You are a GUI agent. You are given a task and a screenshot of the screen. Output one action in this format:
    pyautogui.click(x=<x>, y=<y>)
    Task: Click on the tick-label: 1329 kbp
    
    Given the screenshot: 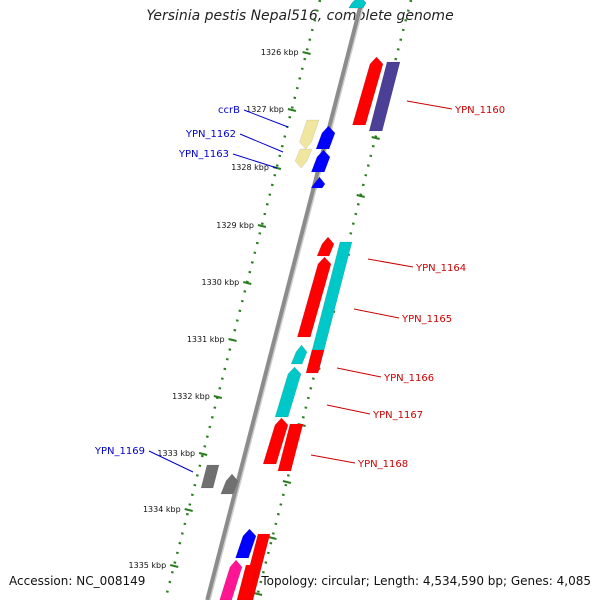 What is the action you would take?
    pyautogui.click(x=235, y=225)
    